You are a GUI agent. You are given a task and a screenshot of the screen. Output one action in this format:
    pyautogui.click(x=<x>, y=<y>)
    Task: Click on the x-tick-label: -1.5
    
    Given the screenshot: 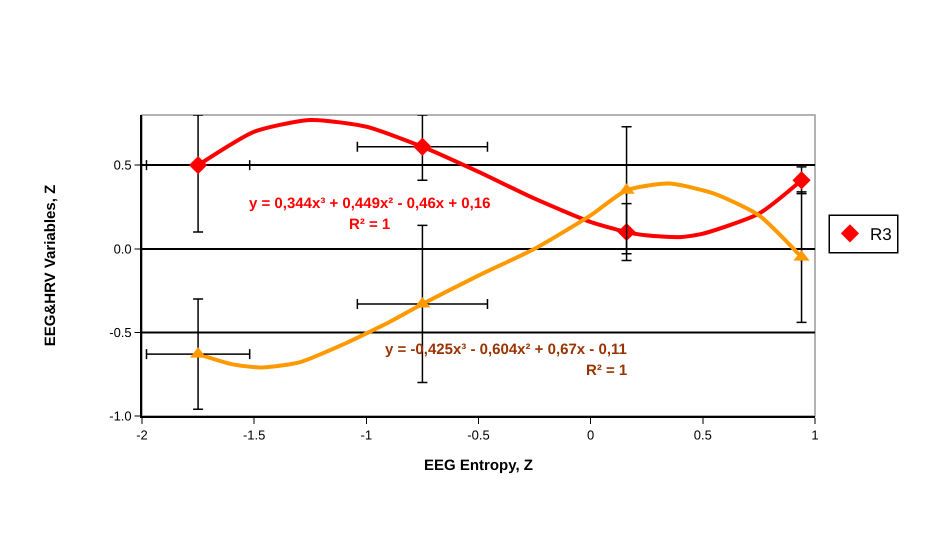 What is the action you would take?
    pyautogui.click(x=254, y=434)
    